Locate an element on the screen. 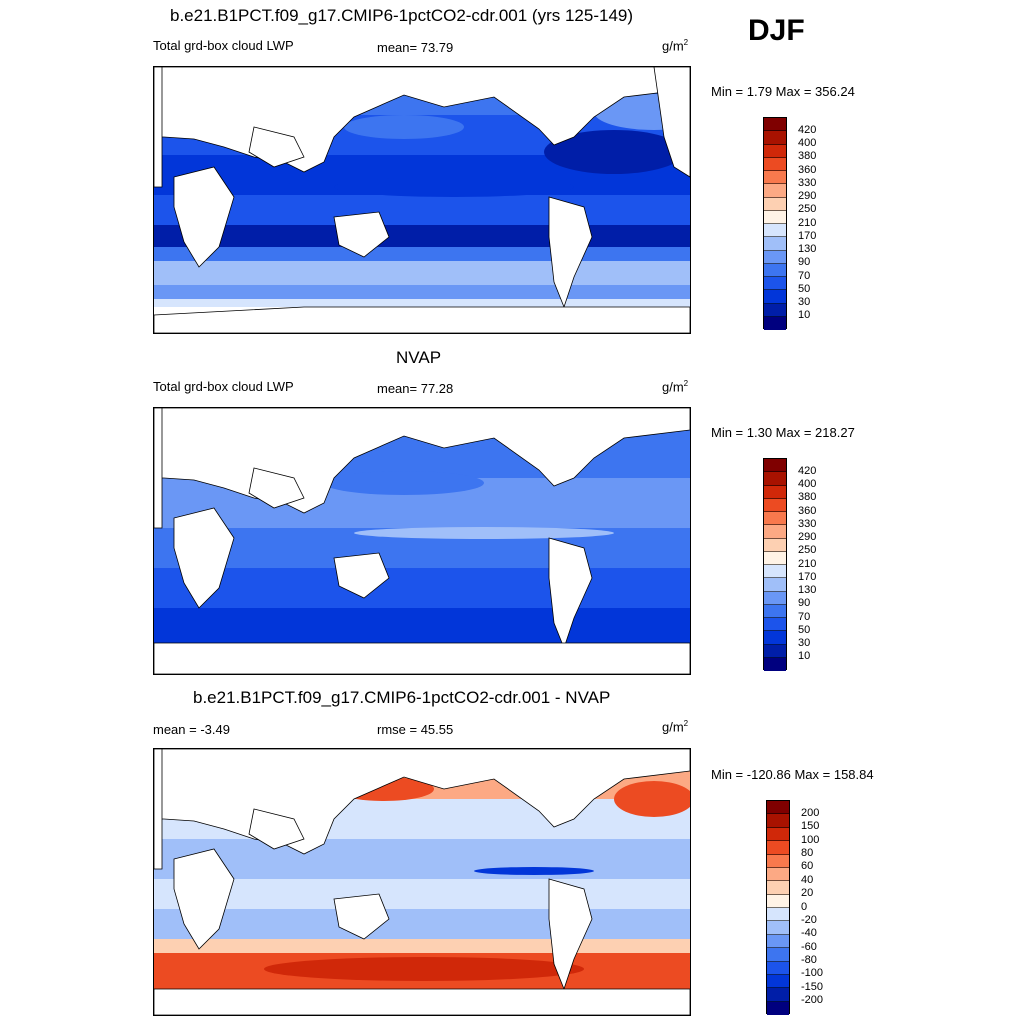 The height and width of the screenshot is (1024, 1024). colorbar-tick-label: 100 is located at coordinates (810, 839).